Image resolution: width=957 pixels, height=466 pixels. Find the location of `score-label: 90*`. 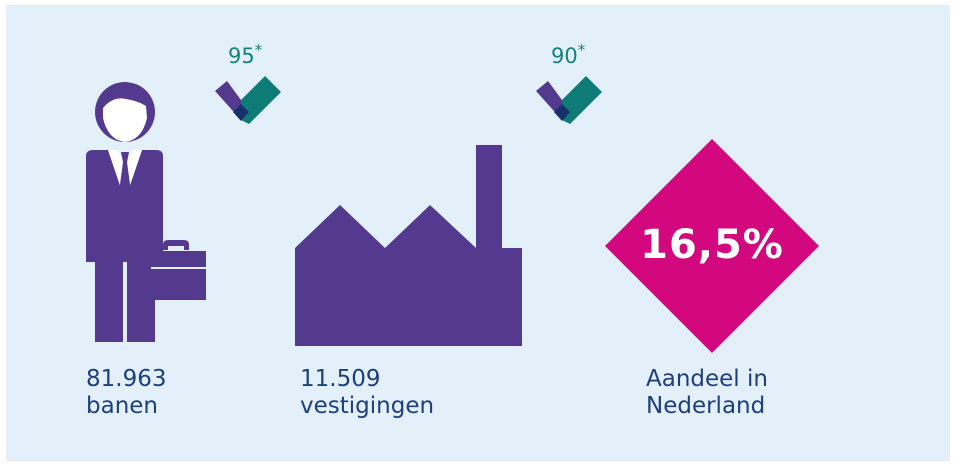

score-label: 90* is located at coordinates (568, 54).